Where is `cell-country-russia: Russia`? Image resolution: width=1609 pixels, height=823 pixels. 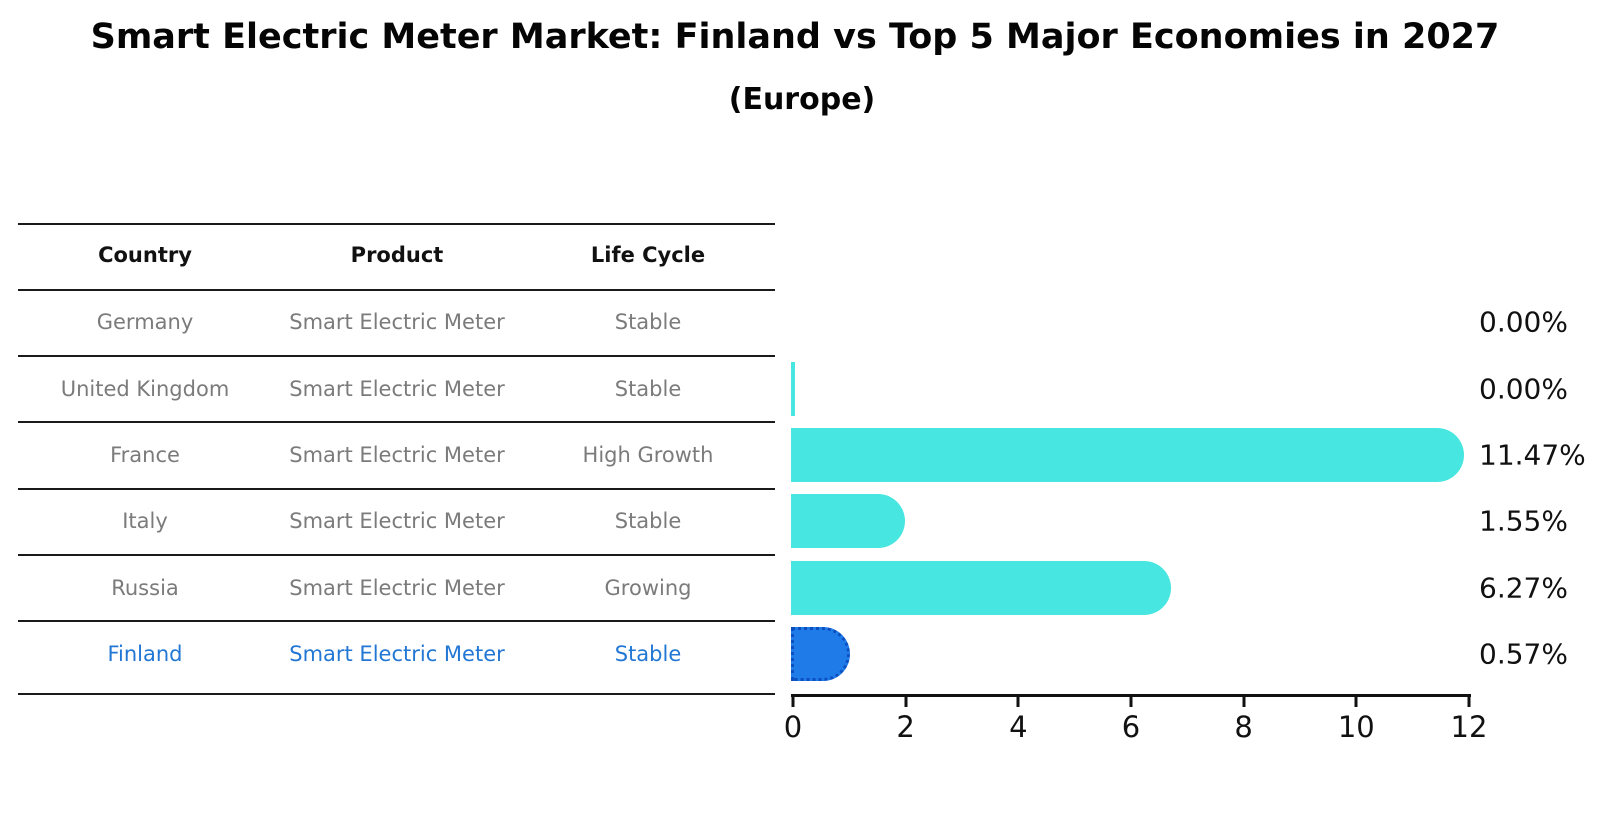
cell-country-russia: Russia is located at coordinates (145, 588).